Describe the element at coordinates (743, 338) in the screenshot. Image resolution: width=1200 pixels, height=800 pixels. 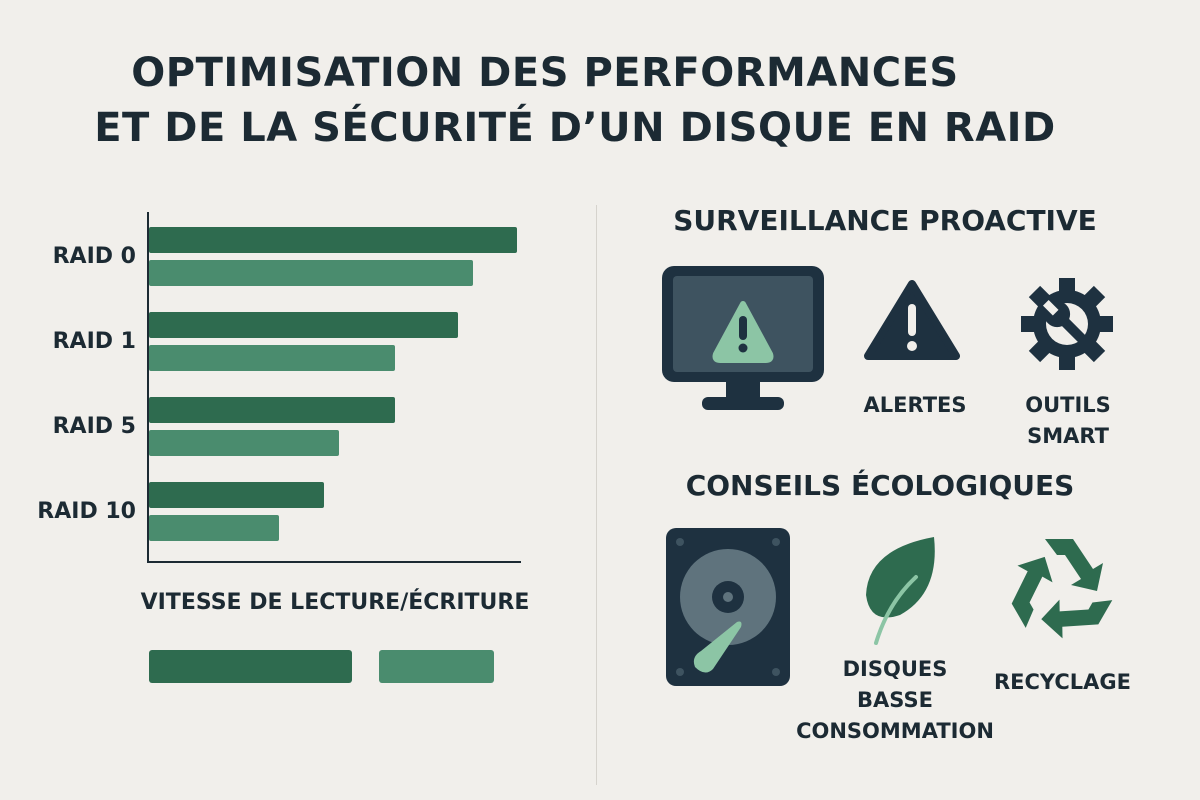
I see `monitor-warning-icon` at that location.